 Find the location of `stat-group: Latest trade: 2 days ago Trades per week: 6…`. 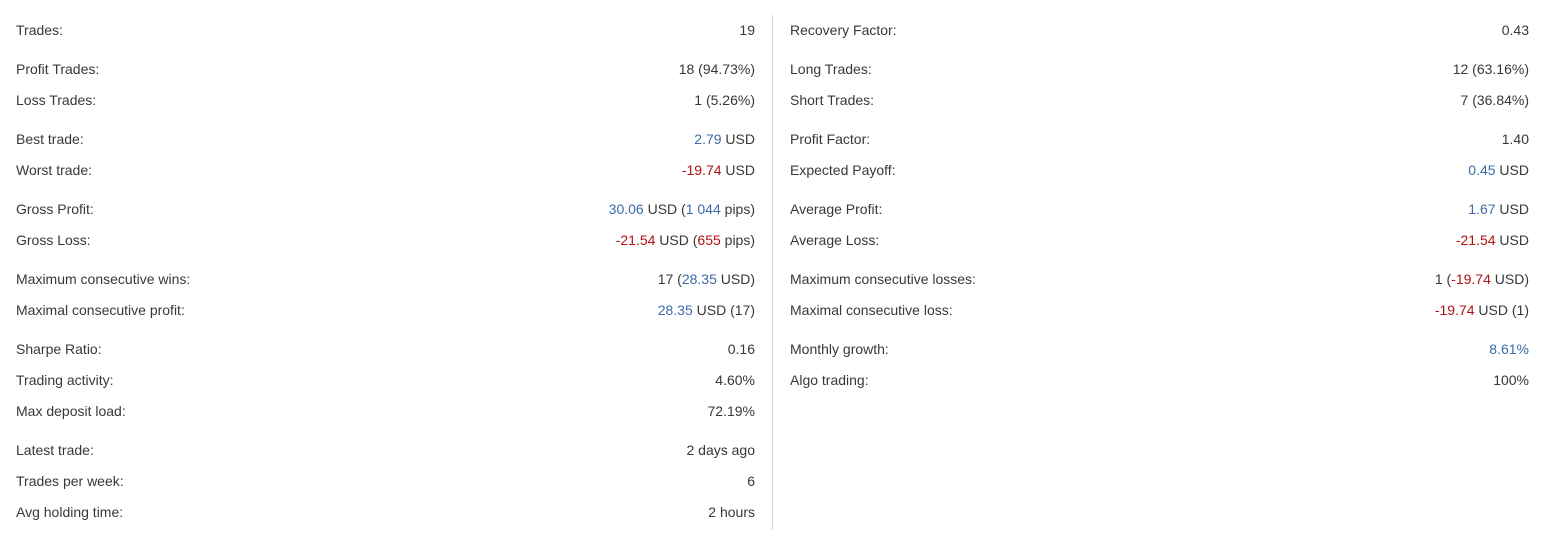

stat-group: Latest trade: 2 days ago Trades per week: 6… is located at coordinates (385, 481).